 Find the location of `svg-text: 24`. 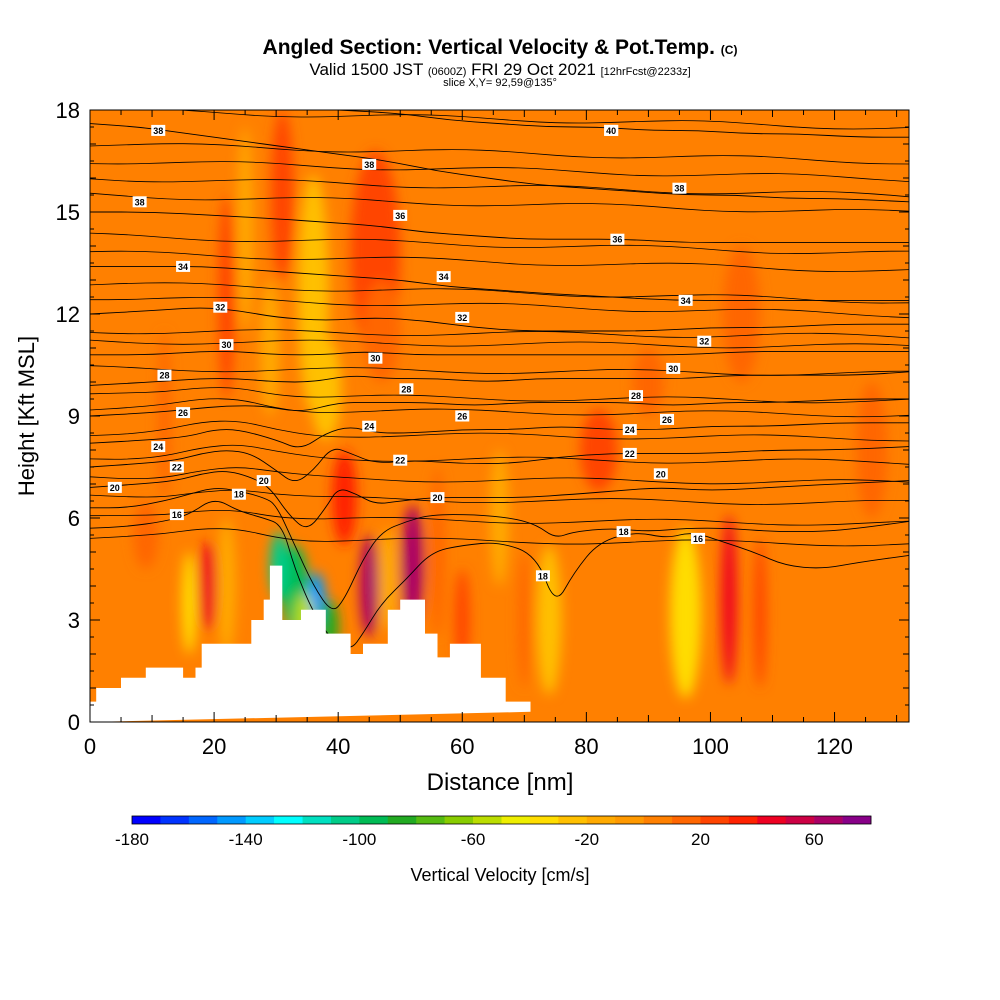

svg-text: 24 is located at coordinates (630, 430).